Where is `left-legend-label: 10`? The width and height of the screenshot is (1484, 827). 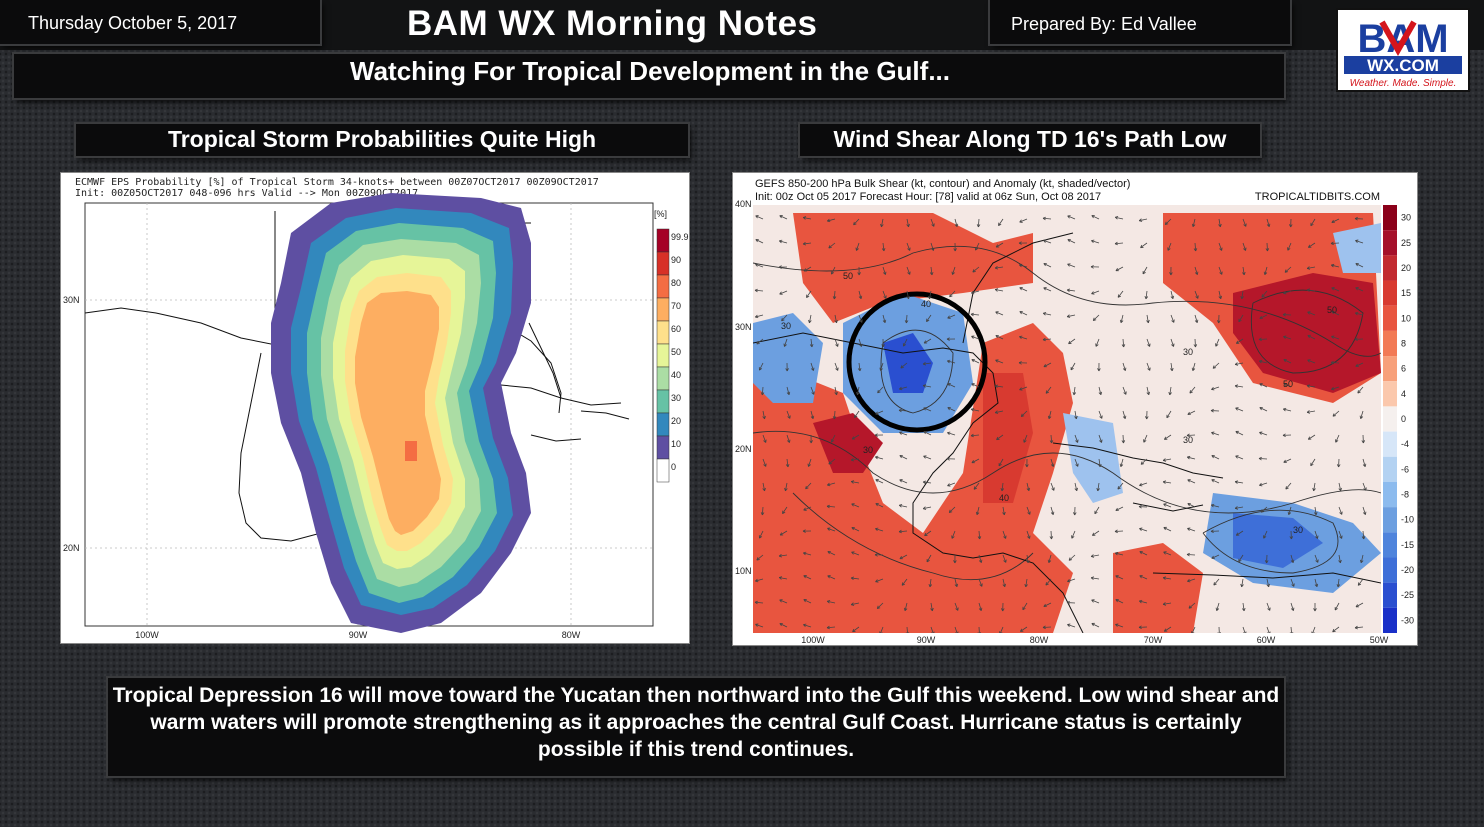 left-legend-label: 10 is located at coordinates (676, 444).